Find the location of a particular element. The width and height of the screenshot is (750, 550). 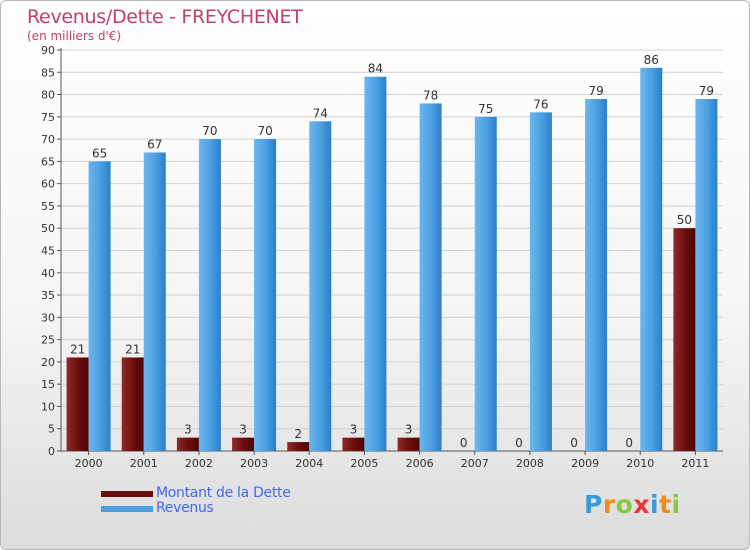

y-tick-label: 0 is located at coordinates (51, 451).